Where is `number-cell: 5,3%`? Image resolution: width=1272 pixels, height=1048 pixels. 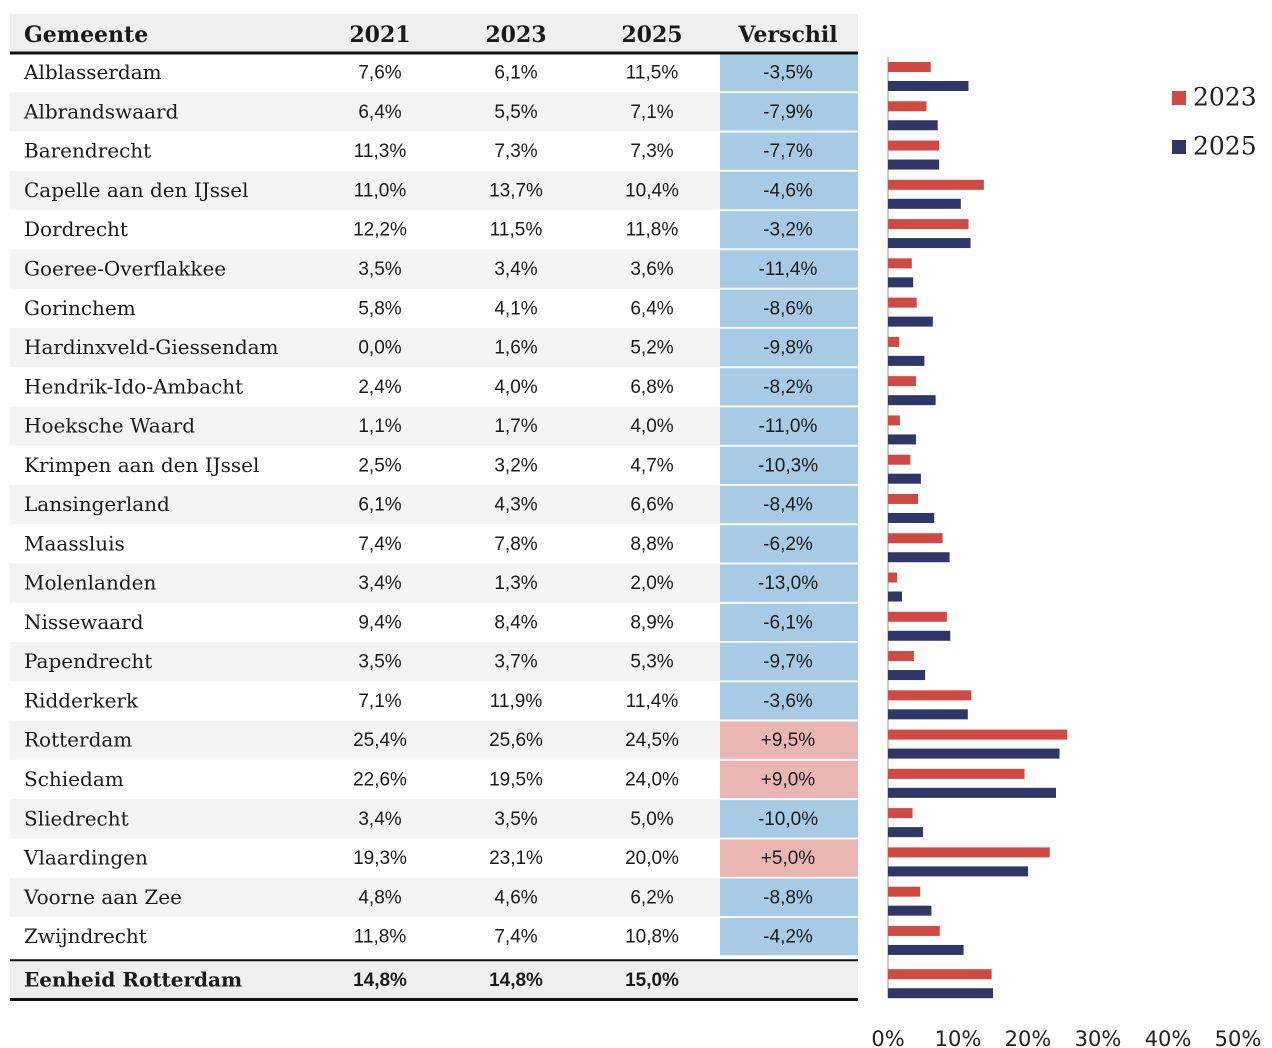
number-cell: 5,3% is located at coordinates (651, 662).